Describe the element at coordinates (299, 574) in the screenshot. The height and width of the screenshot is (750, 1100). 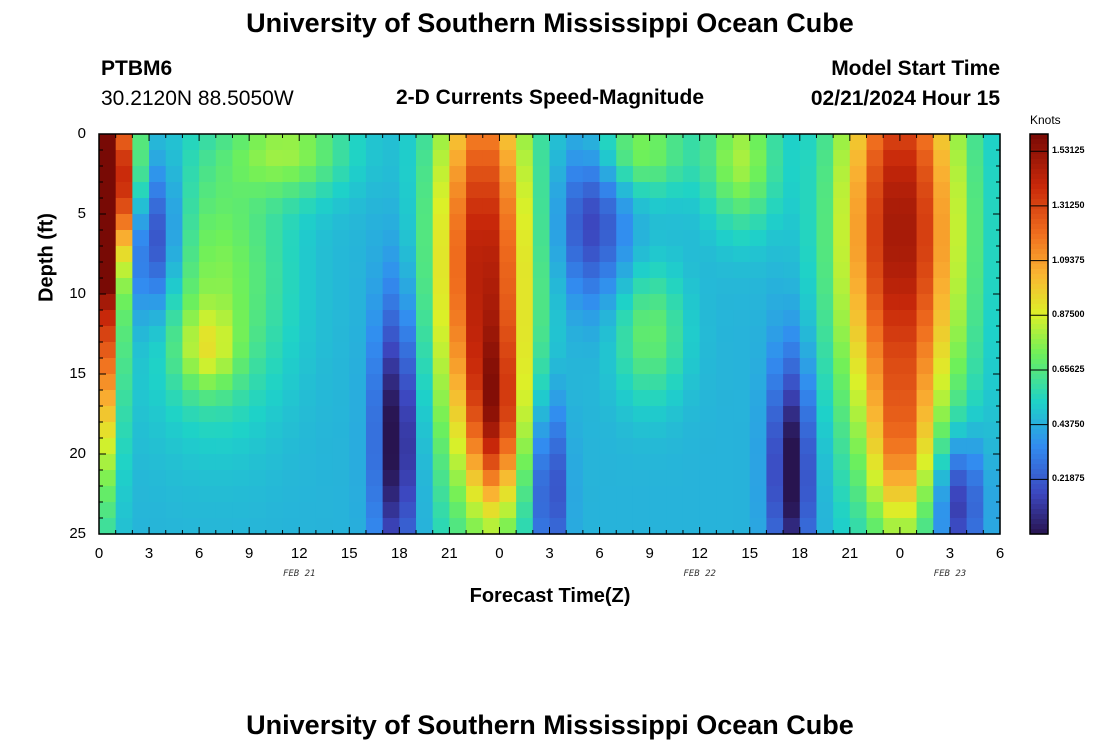
I see `date-label: FEB 21` at that location.